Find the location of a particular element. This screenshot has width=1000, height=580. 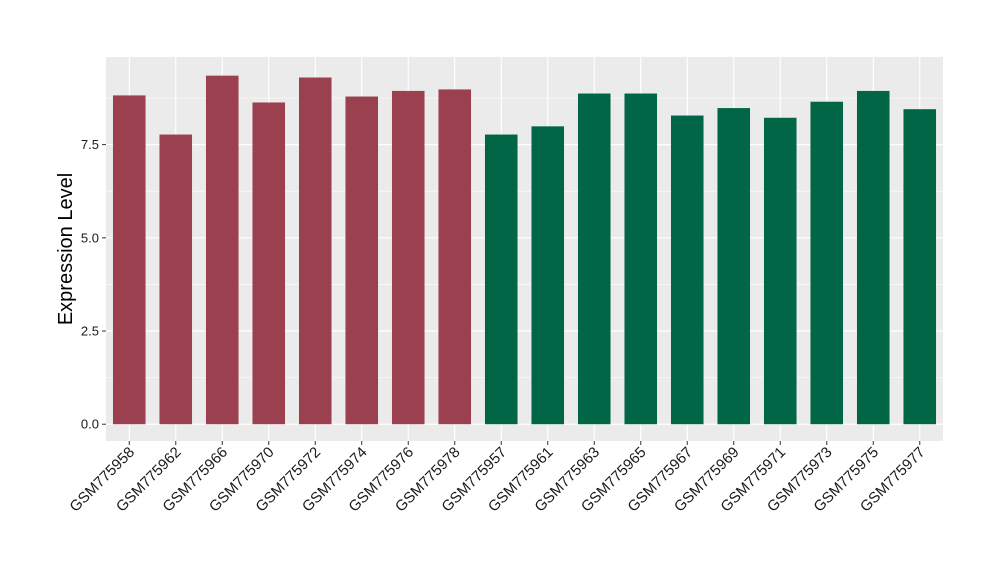

bar-GSM775977 is located at coordinates (920, 267).